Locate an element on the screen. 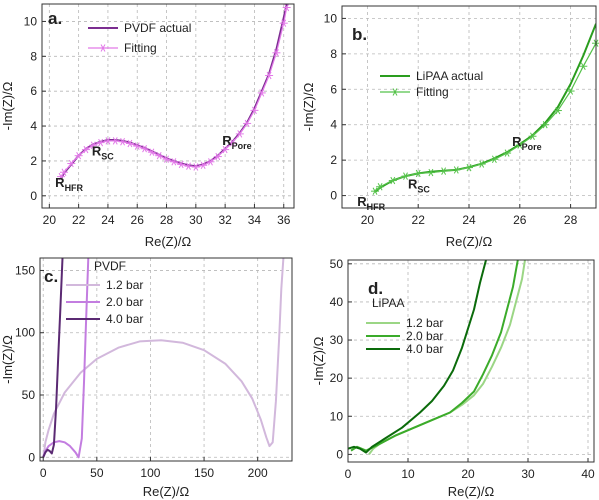 The height and width of the screenshot is (500, 599). legend-label-1: 1.2 bar is located at coordinates (424, 323).